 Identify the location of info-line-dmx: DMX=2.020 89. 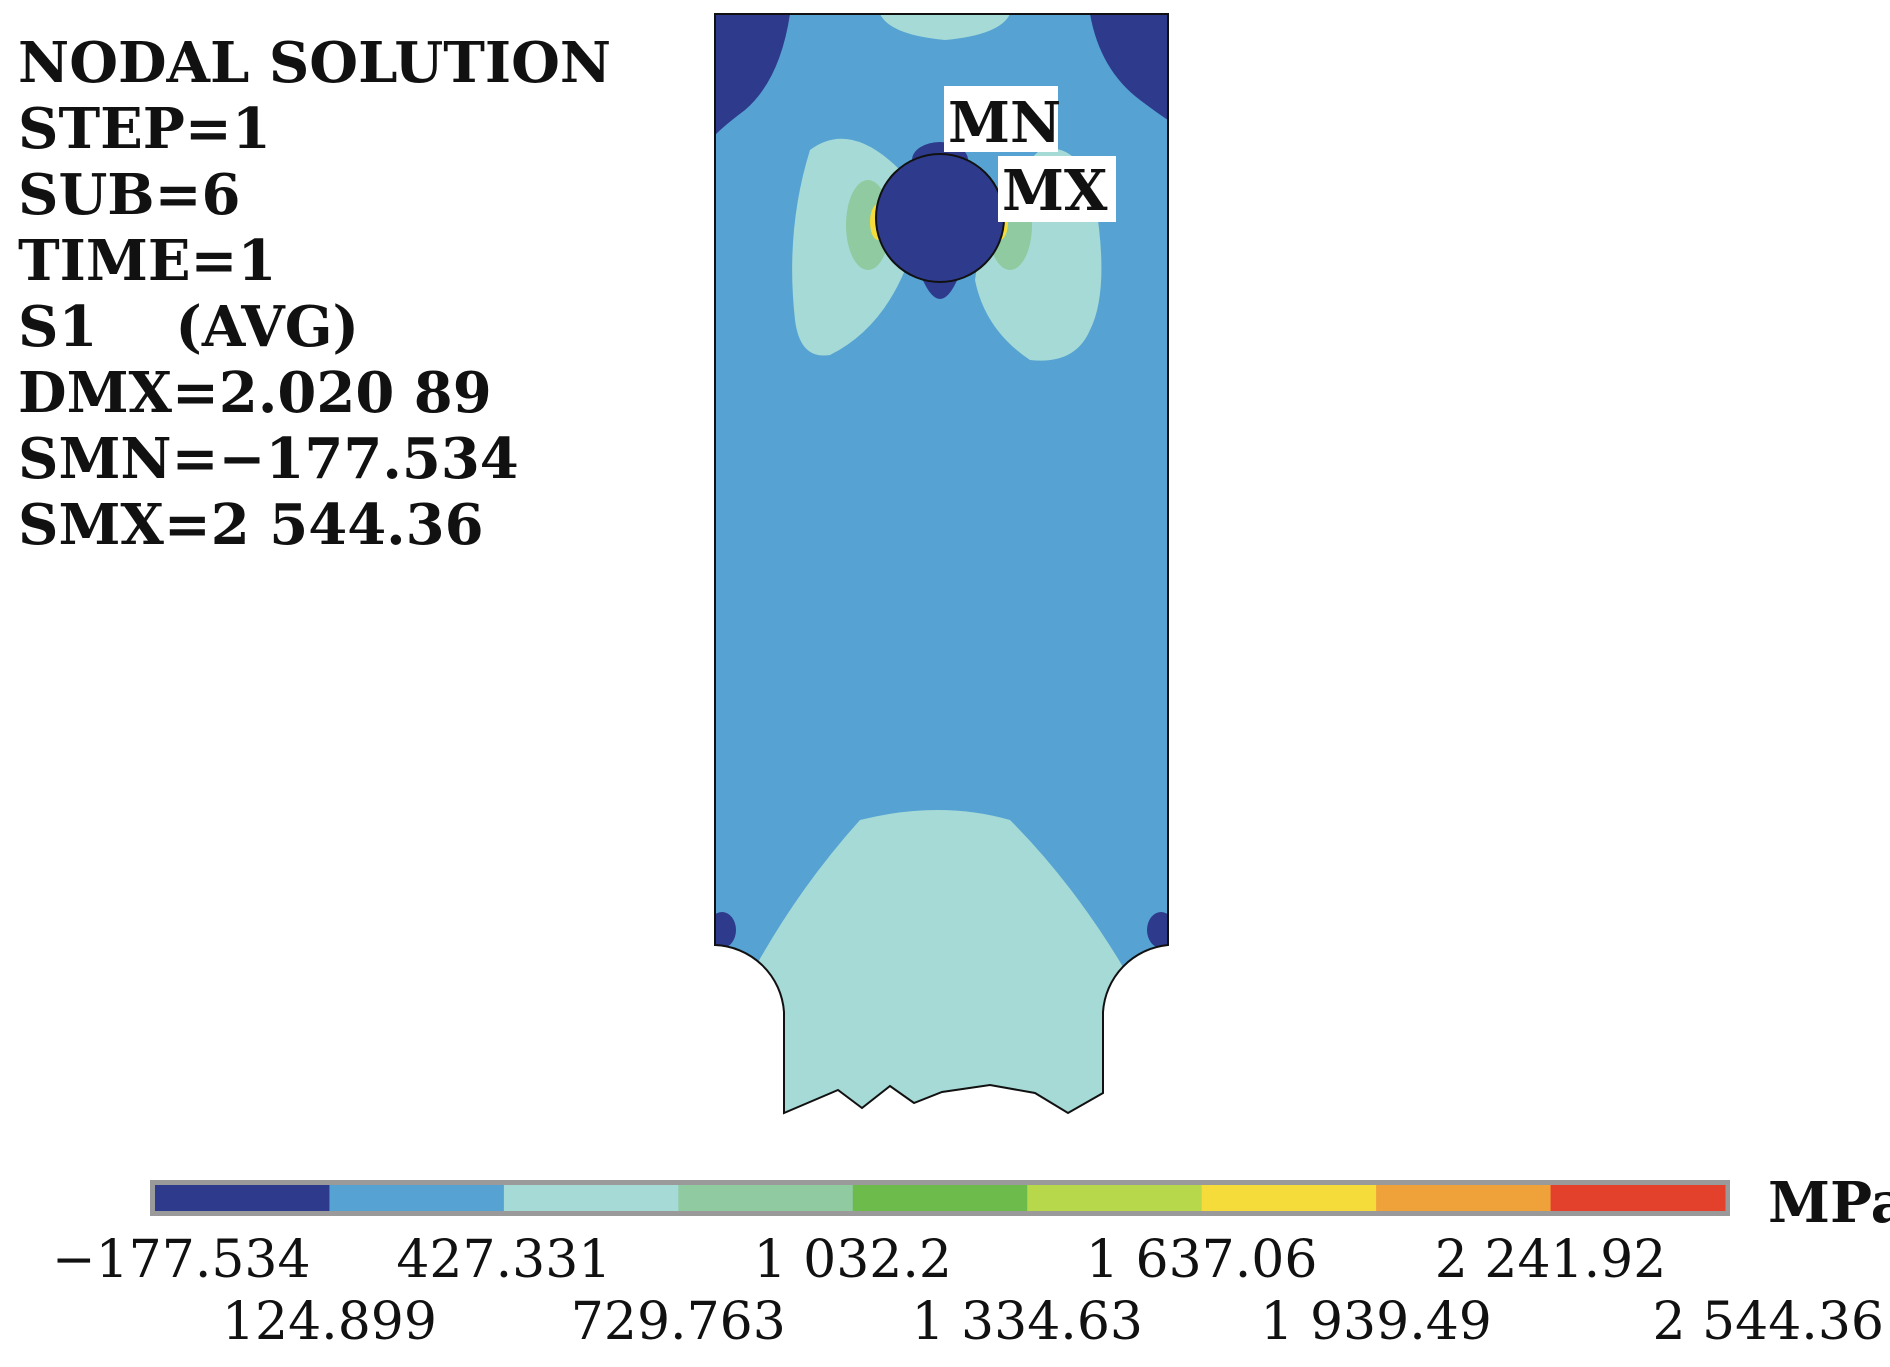
(255, 393).